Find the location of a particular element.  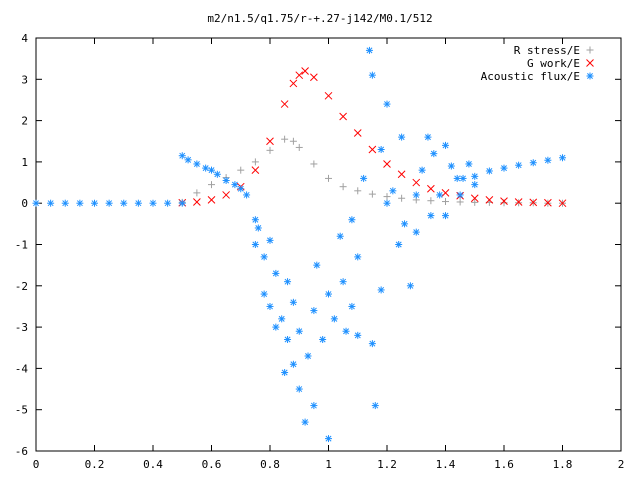

x-tick-label: 0 is located at coordinates (36, 464).